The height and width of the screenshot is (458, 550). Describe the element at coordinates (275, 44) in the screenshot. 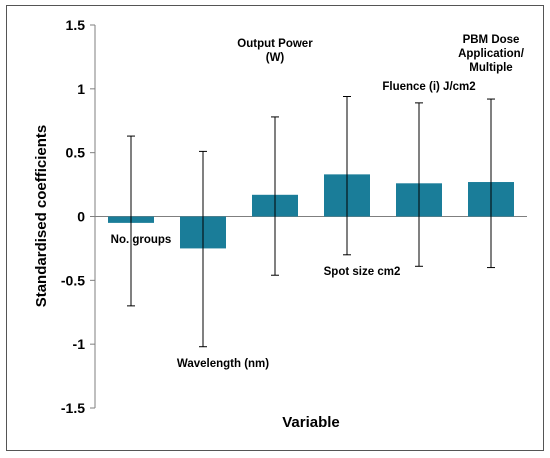

I see `bar-label-line: Output Power` at that location.